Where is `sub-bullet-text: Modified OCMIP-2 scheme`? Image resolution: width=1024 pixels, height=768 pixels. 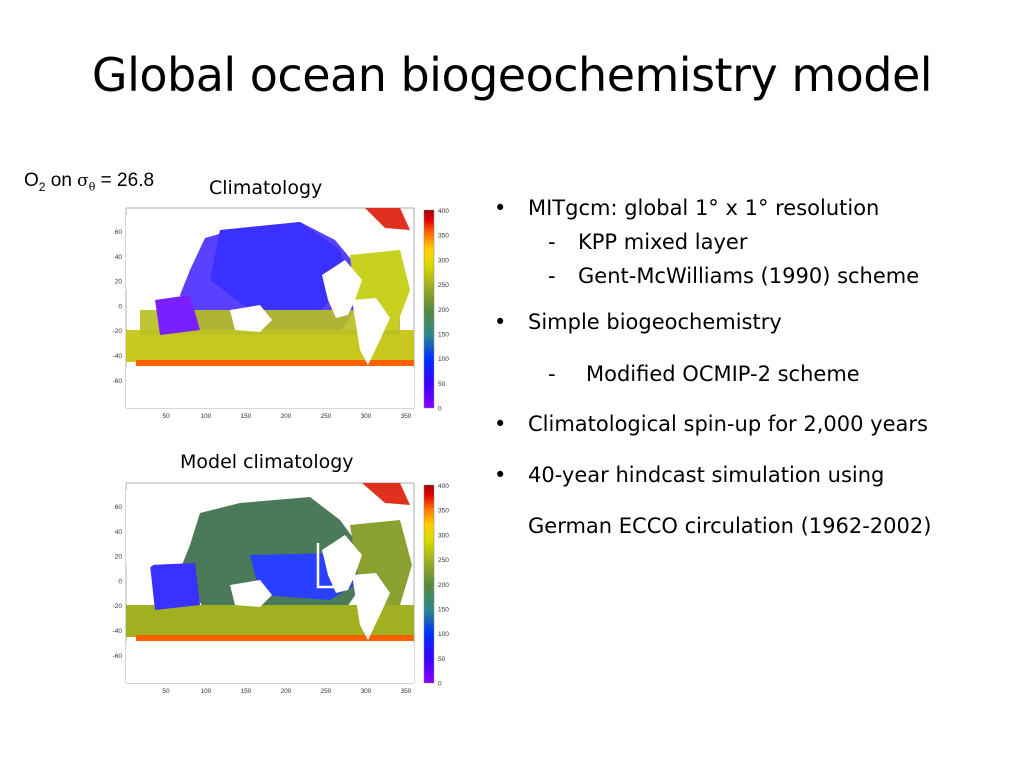 sub-bullet-text: Modified OCMIP-2 scheme is located at coordinates (723, 374).